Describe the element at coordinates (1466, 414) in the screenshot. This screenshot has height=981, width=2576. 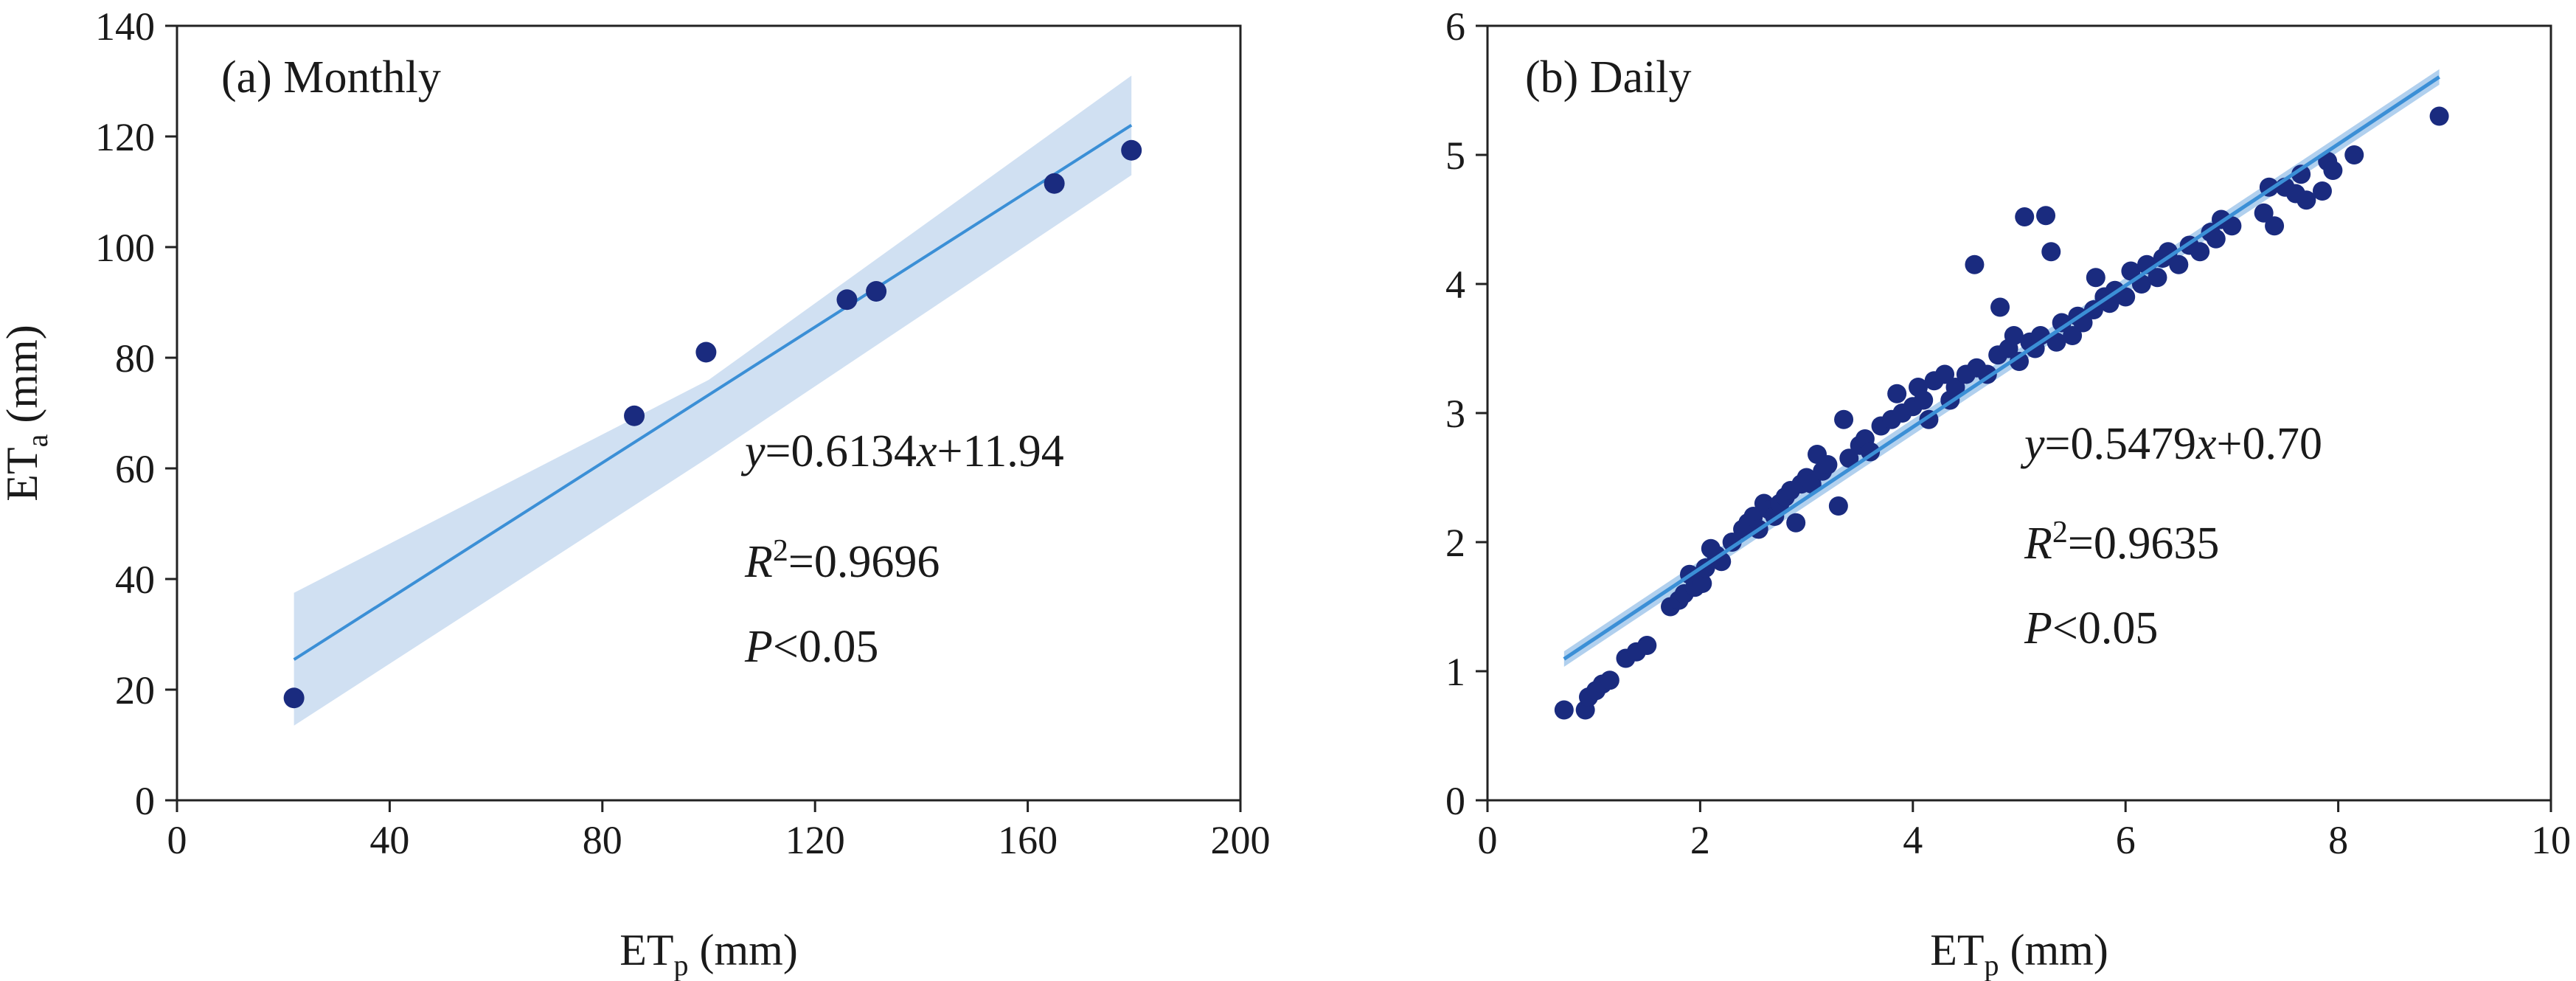
I see `y-axis-ticks: 0 1 2 3 4 5 6` at that location.